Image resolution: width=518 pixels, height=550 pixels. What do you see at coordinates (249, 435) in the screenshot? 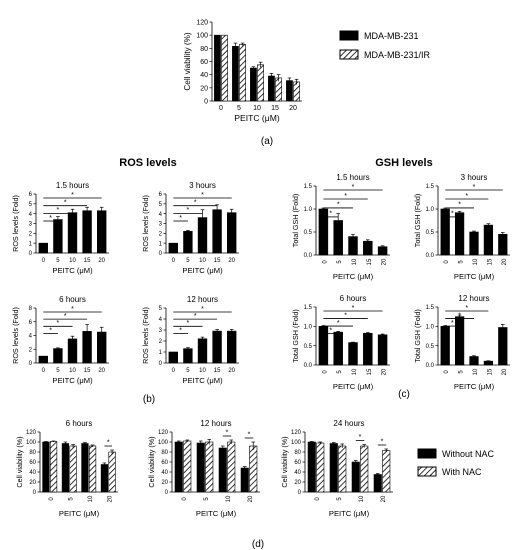
I see `significance-star-d2: *` at bounding box center [249, 435].